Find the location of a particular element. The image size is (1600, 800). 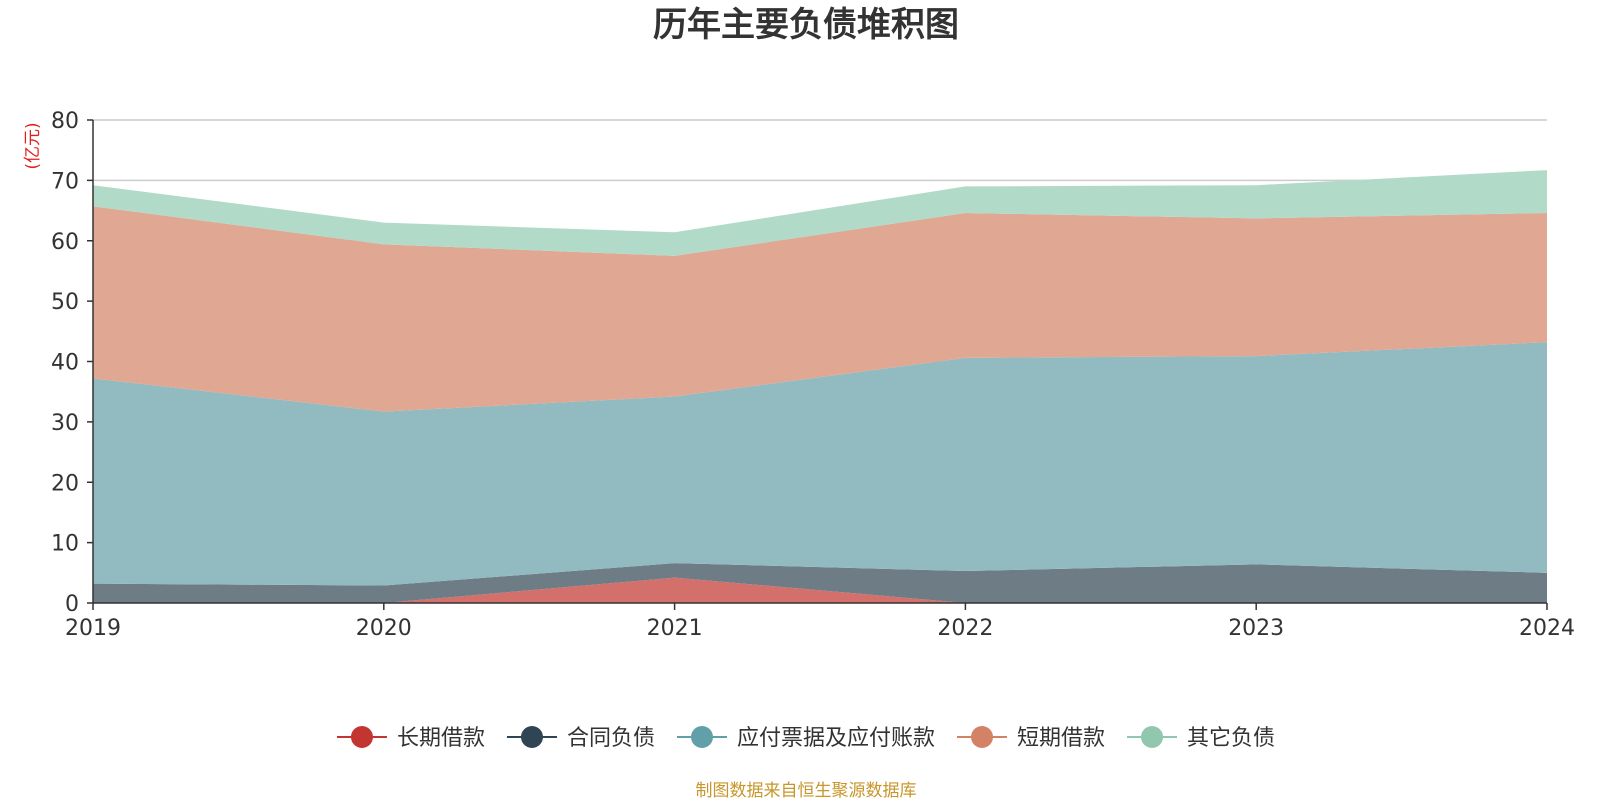

legend-item-5: 其它负债 is located at coordinates (1201, 738).